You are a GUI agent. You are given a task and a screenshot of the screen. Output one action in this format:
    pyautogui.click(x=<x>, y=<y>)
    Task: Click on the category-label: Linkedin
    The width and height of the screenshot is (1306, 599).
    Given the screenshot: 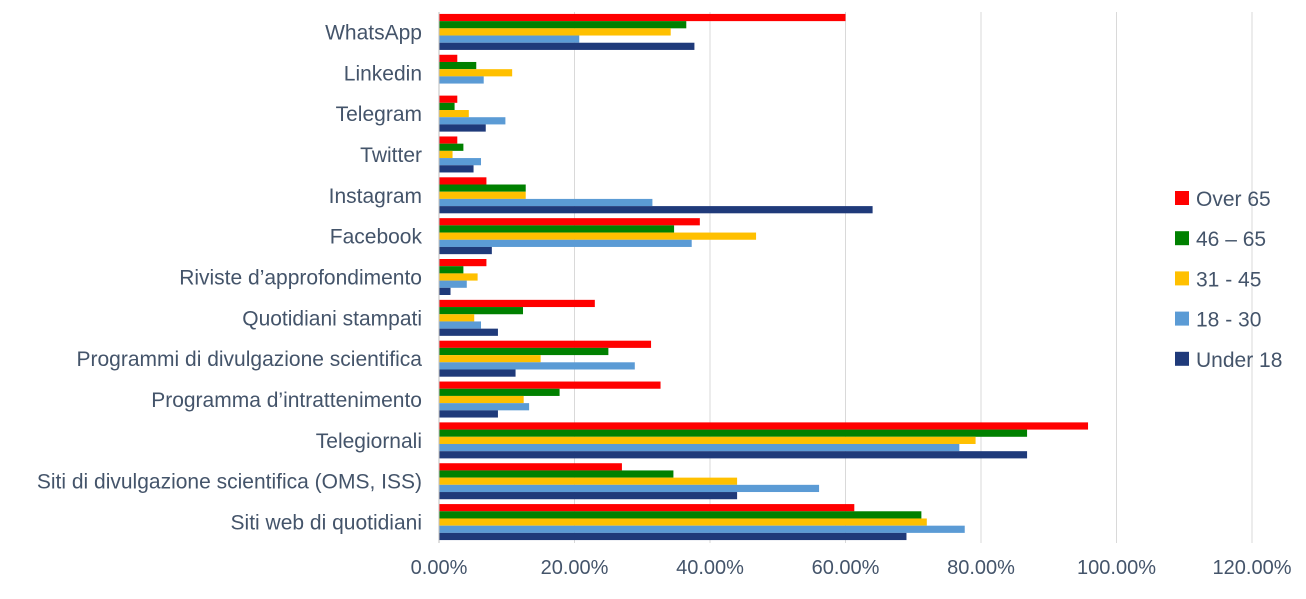 What is the action you would take?
    pyautogui.click(x=383, y=73)
    